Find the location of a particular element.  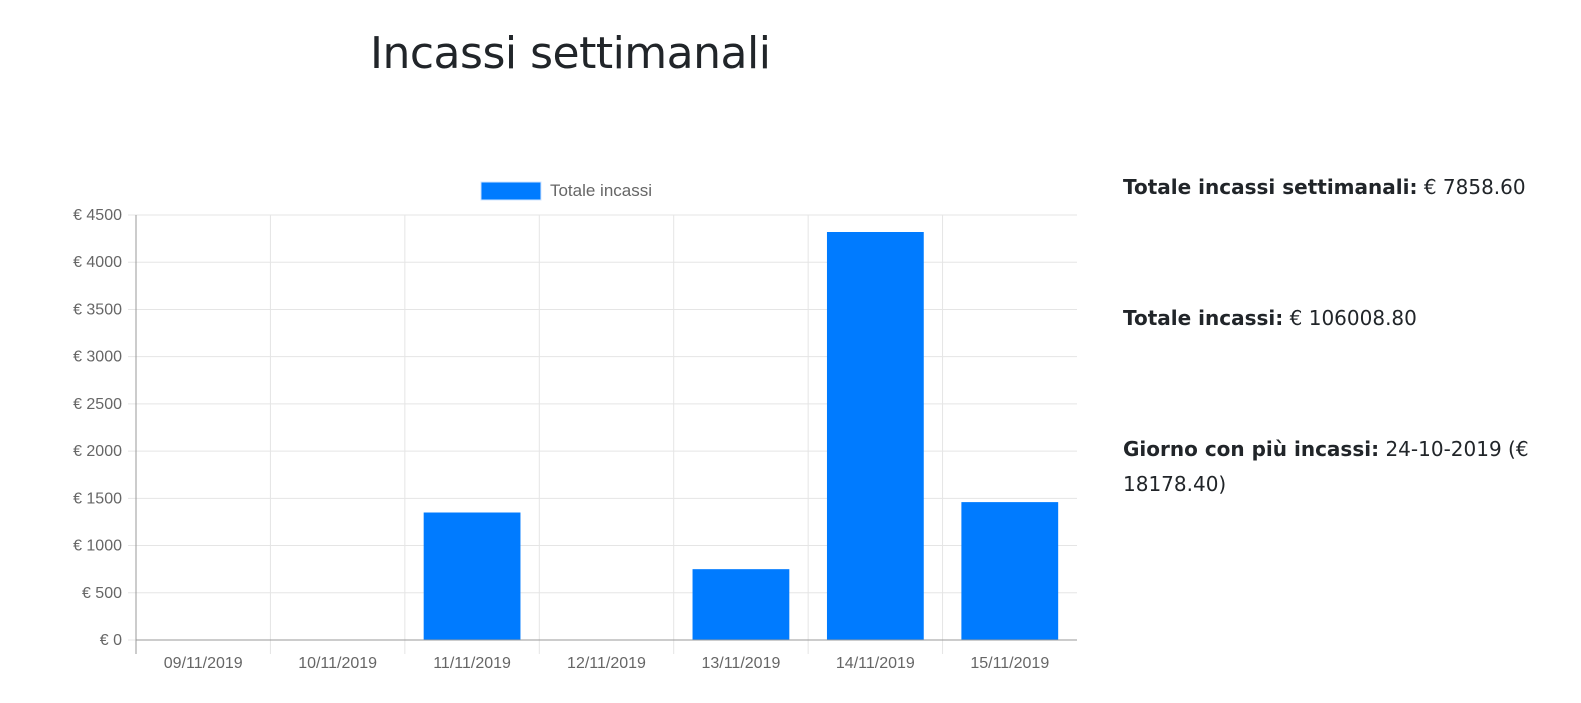

y-tick-label: € 500 is located at coordinates (102, 593).